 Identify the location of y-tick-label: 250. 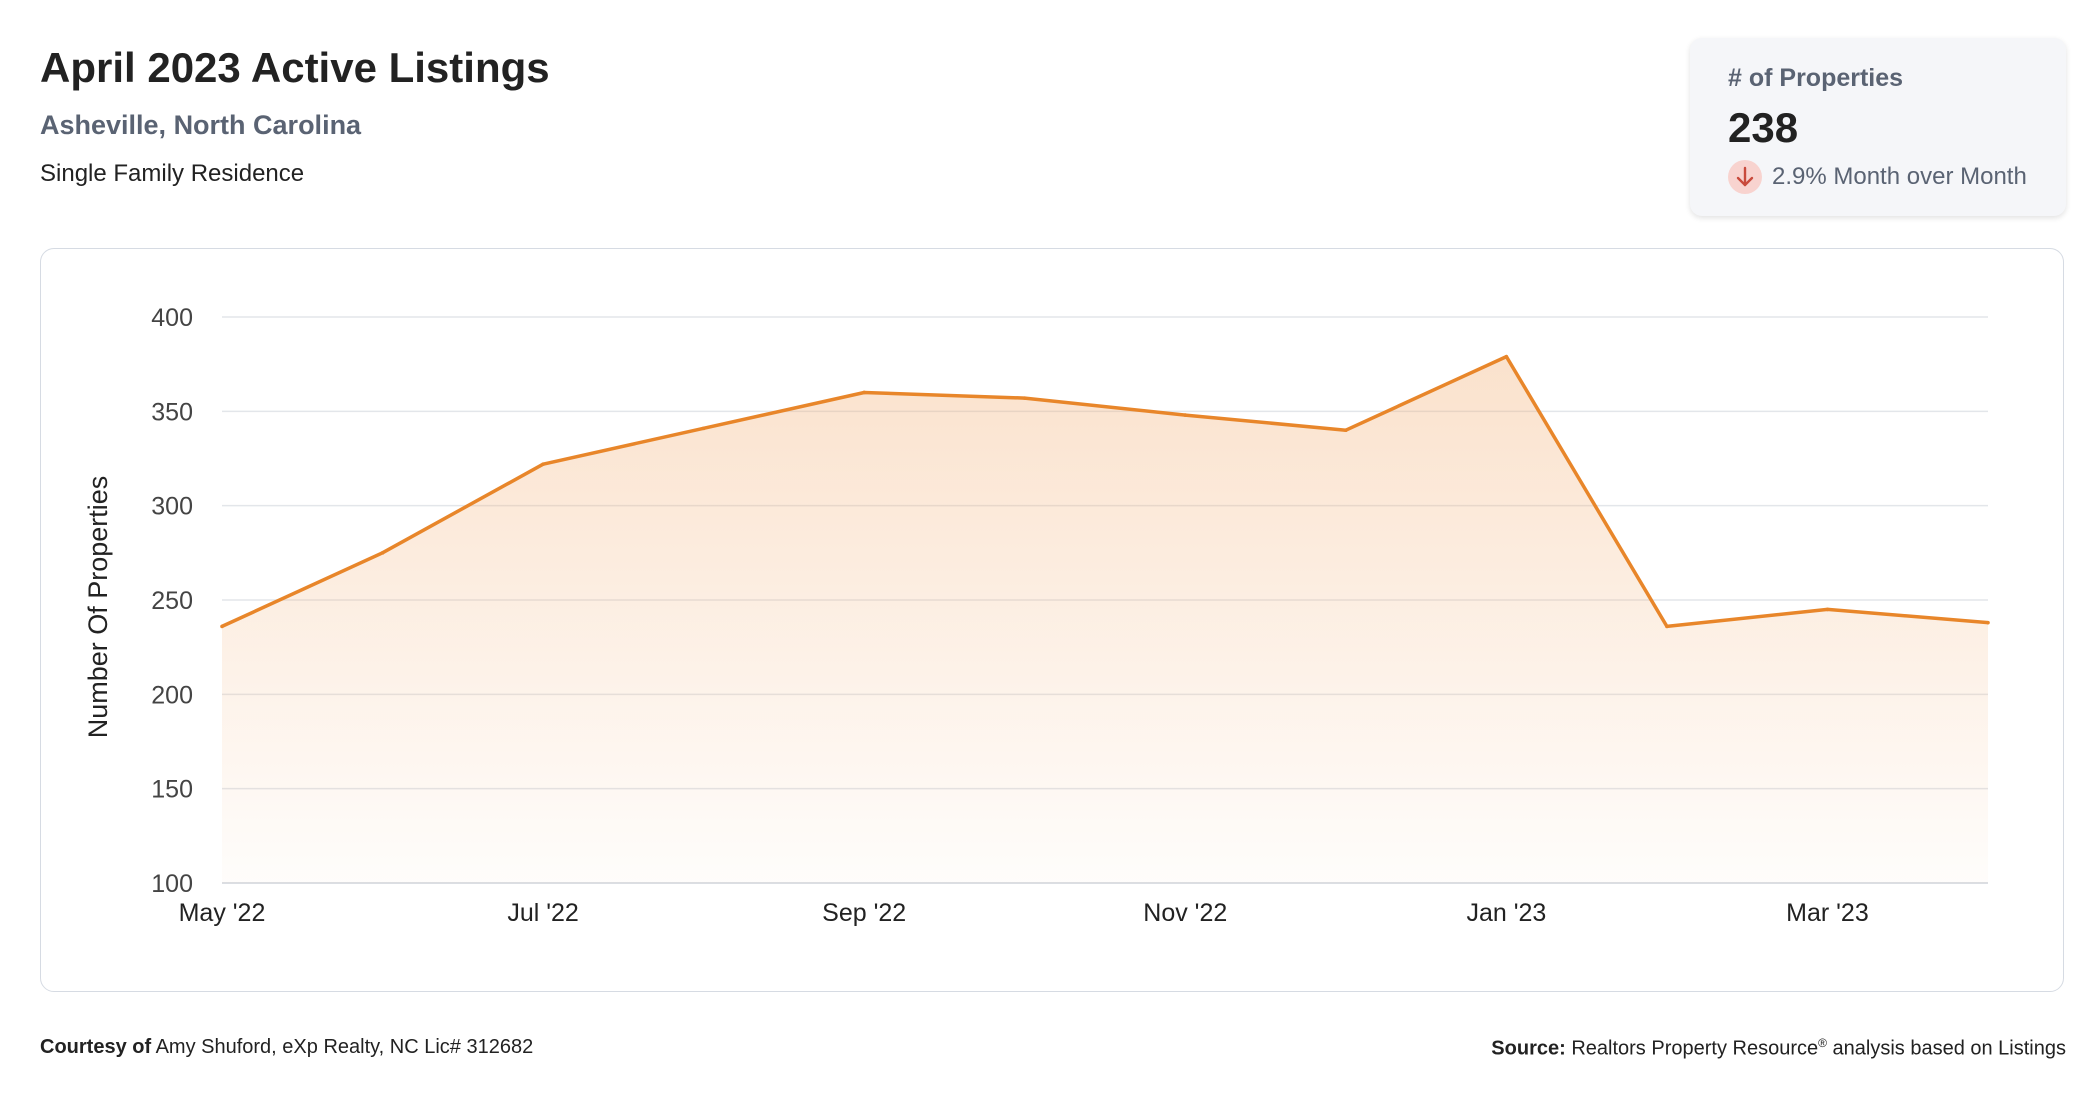
(172, 601).